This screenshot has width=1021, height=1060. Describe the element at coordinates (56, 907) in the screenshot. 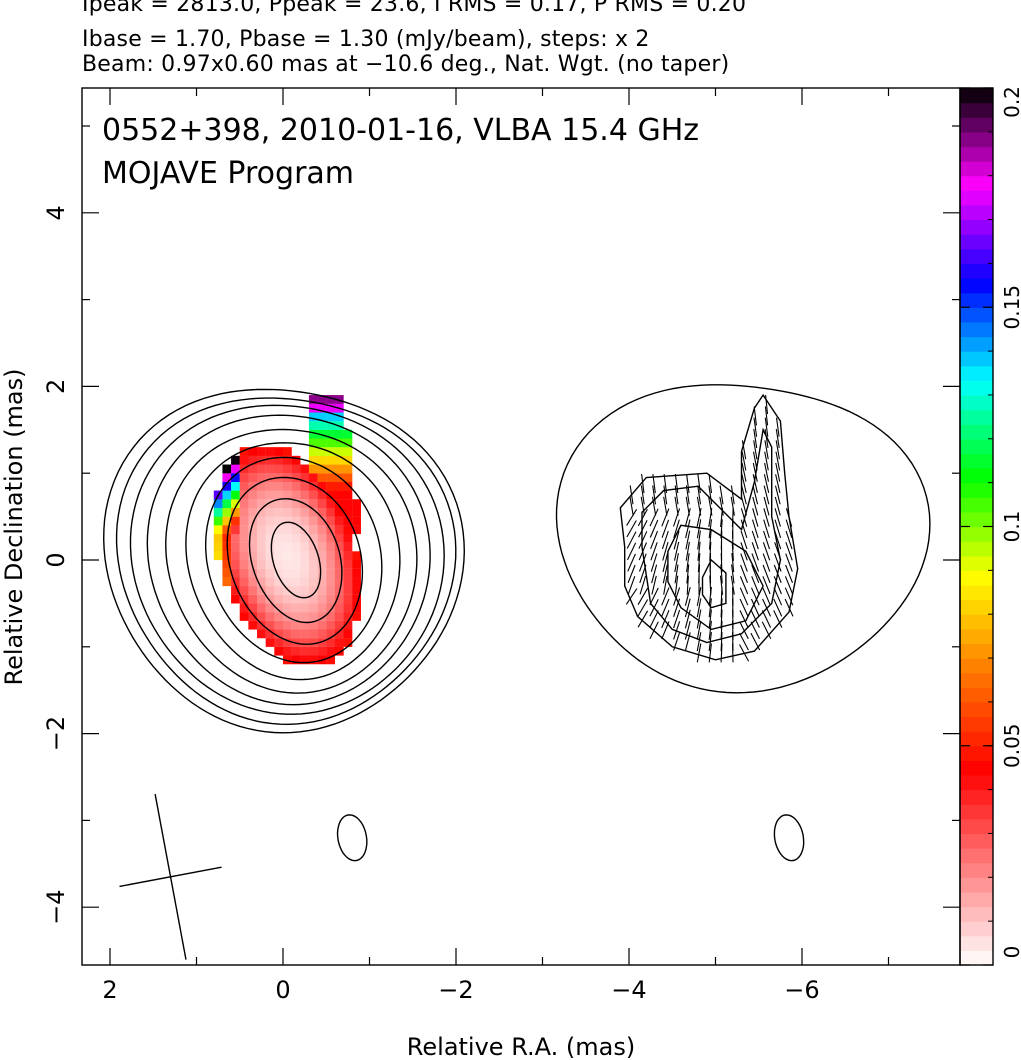

I see `y-tick-label: −4` at that location.